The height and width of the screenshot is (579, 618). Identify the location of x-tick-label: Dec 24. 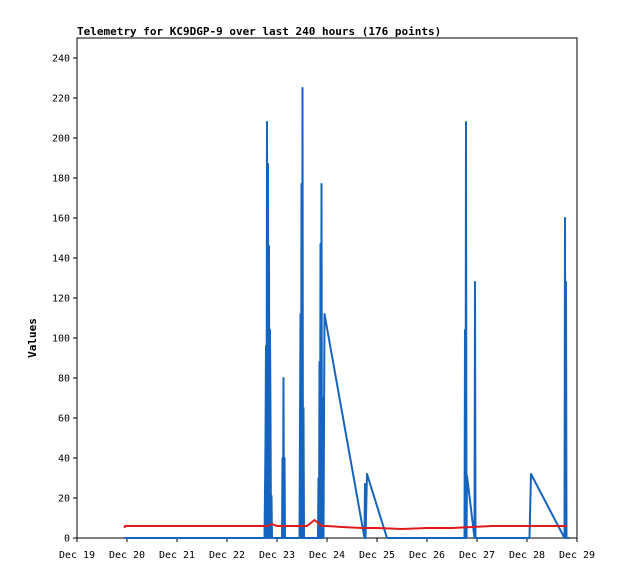
(327, 555).